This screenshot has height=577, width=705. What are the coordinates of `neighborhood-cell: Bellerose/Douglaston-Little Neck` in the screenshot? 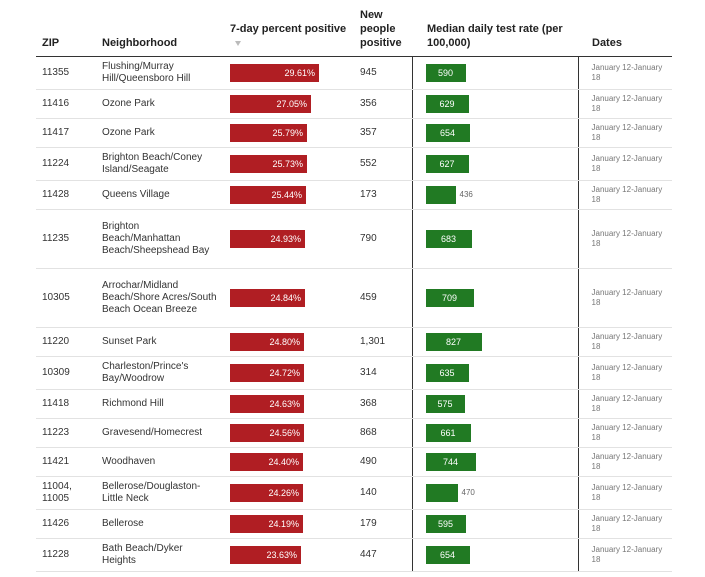 It's located at (161, 493).